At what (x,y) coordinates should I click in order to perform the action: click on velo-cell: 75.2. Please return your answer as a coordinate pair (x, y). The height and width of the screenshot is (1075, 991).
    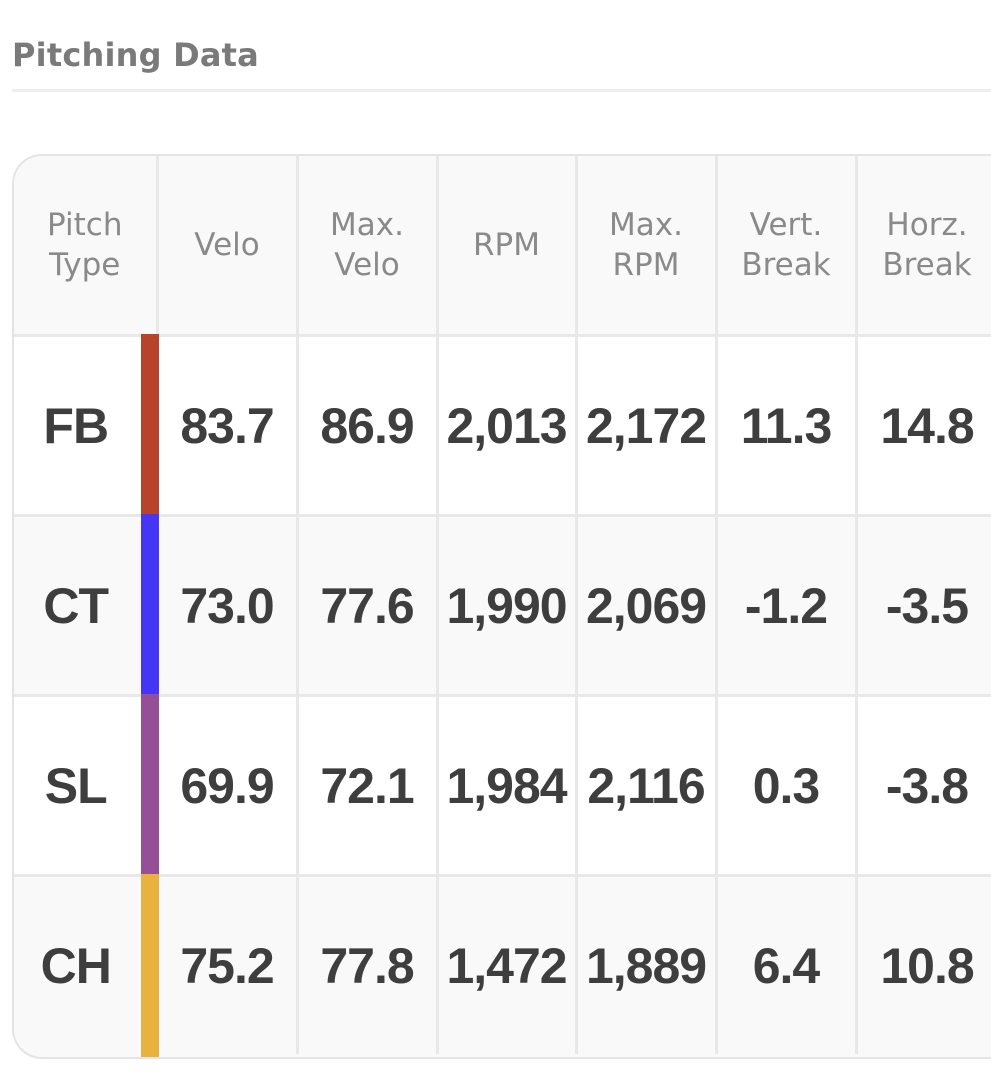
    Looking at the image, I should click on (227, 964).